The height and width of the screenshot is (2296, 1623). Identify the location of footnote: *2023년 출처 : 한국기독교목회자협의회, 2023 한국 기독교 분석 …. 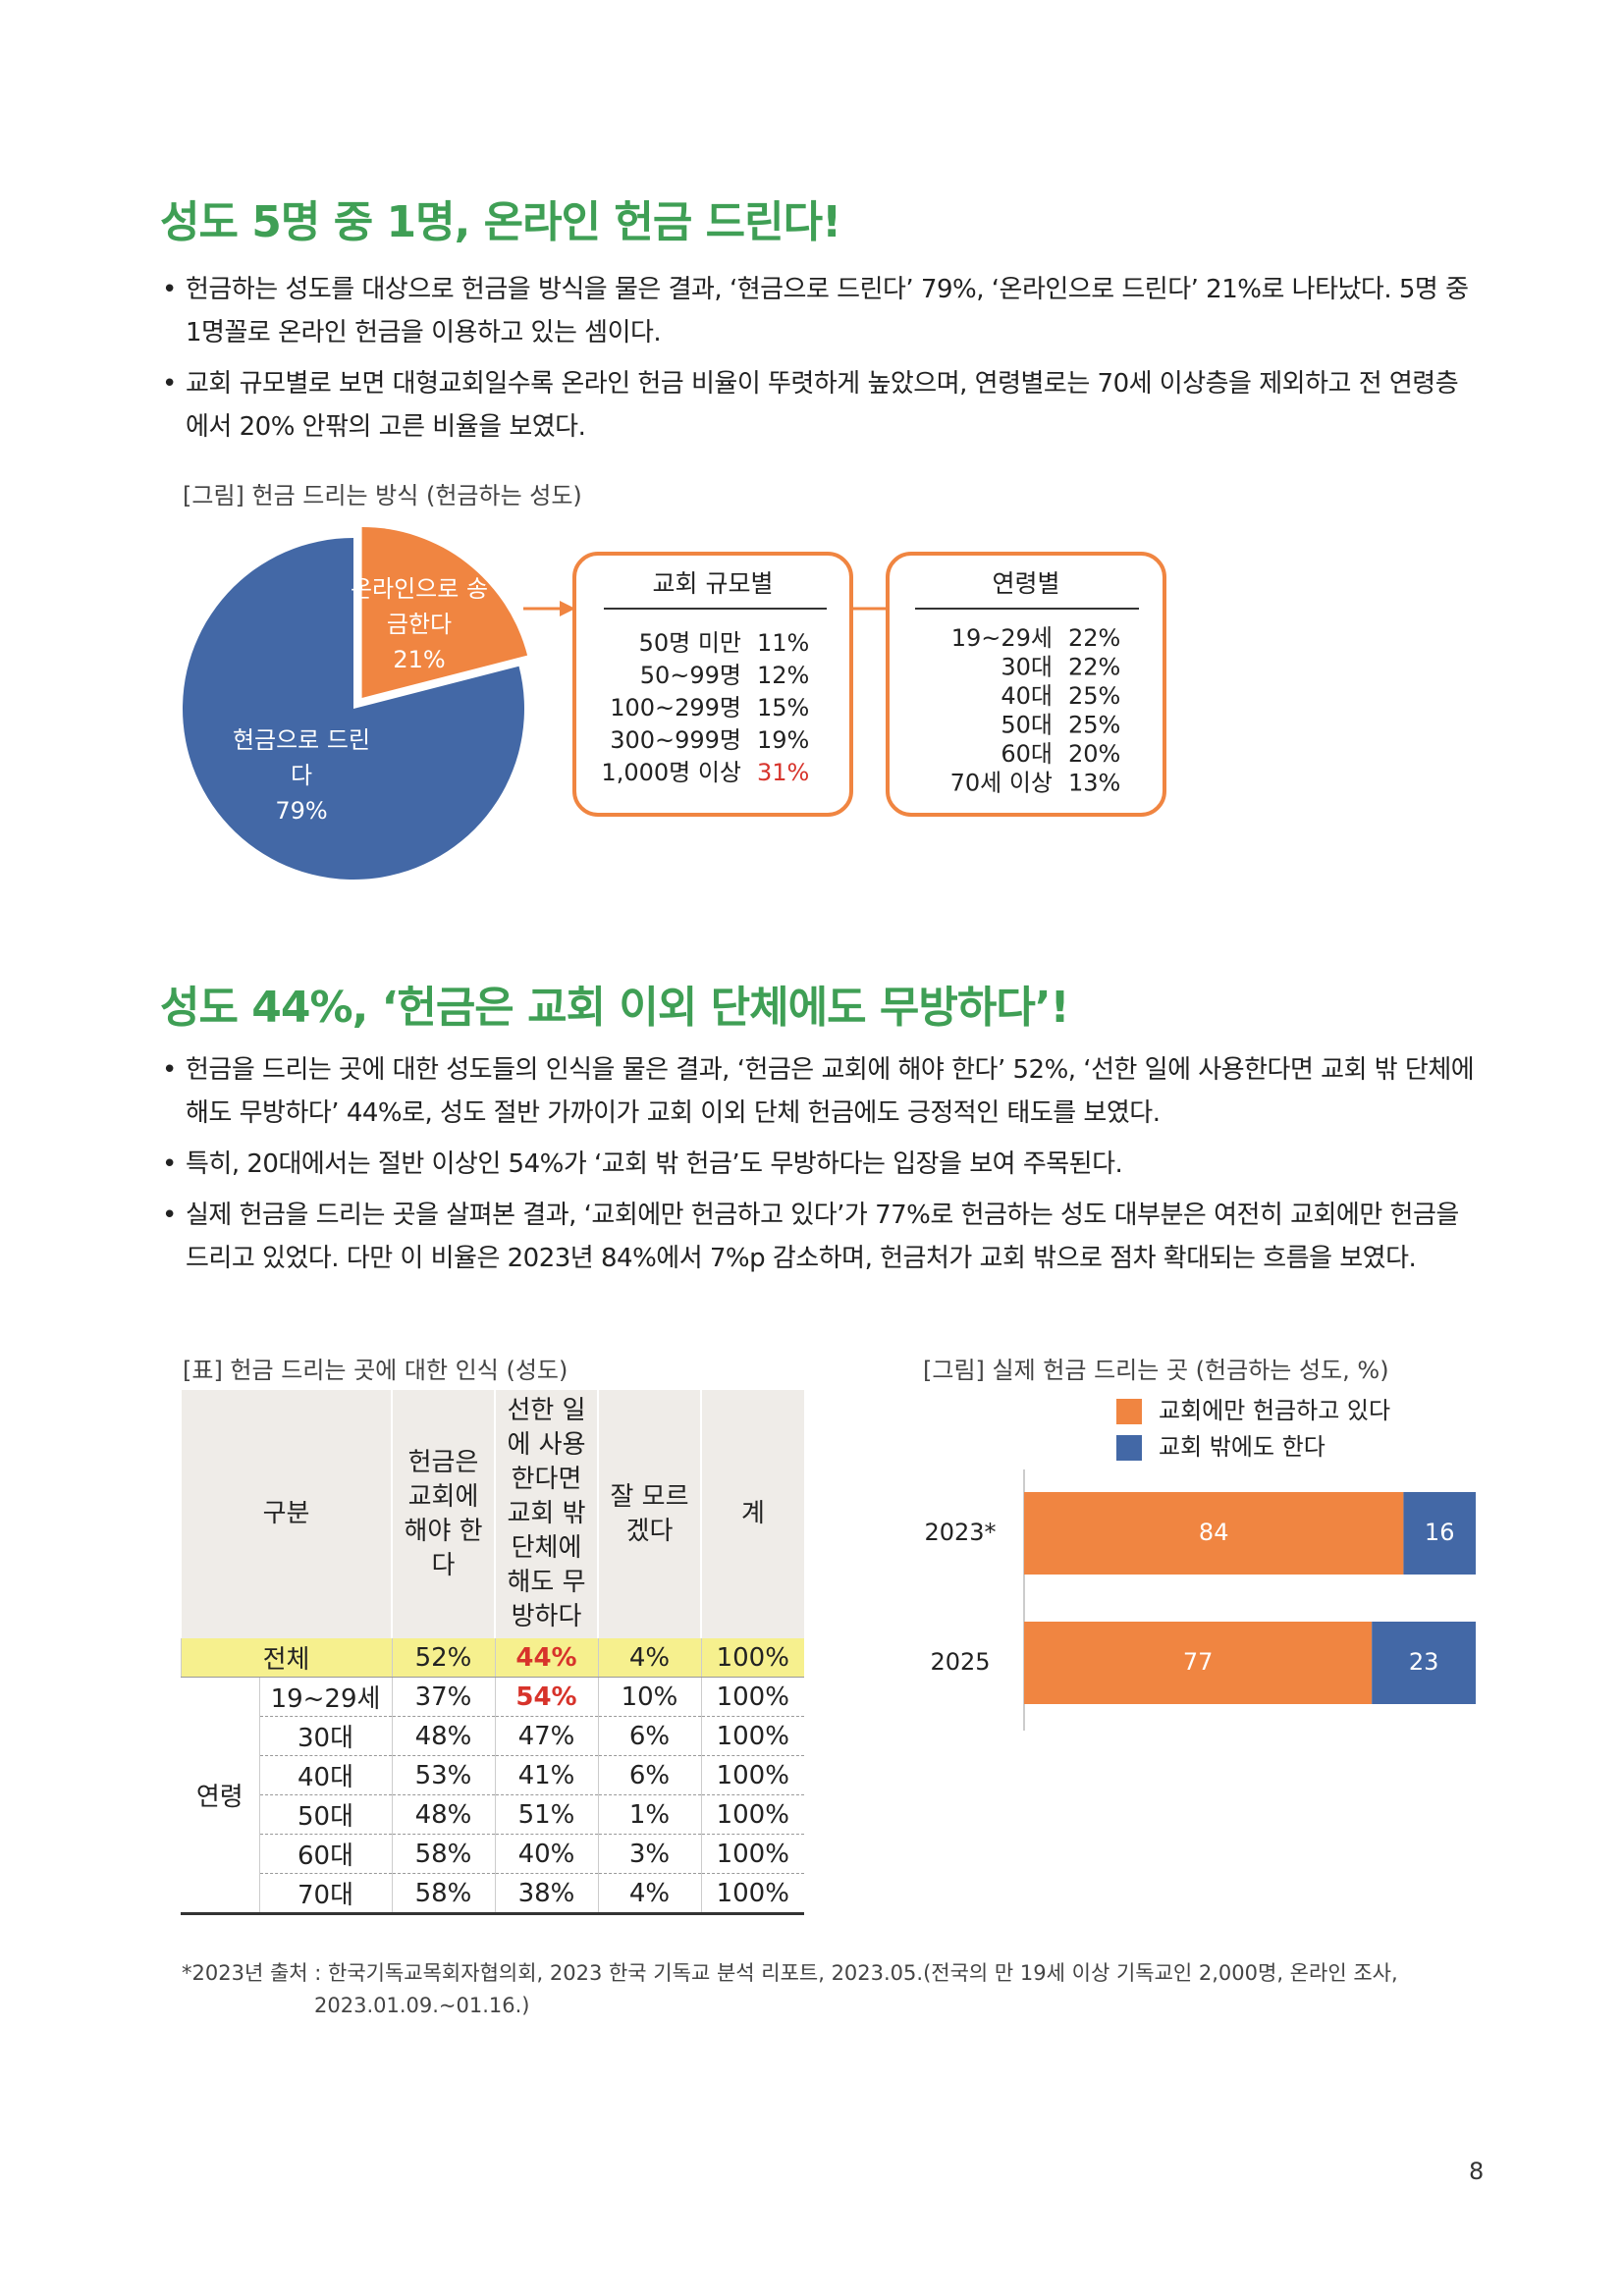
(790, 1989).